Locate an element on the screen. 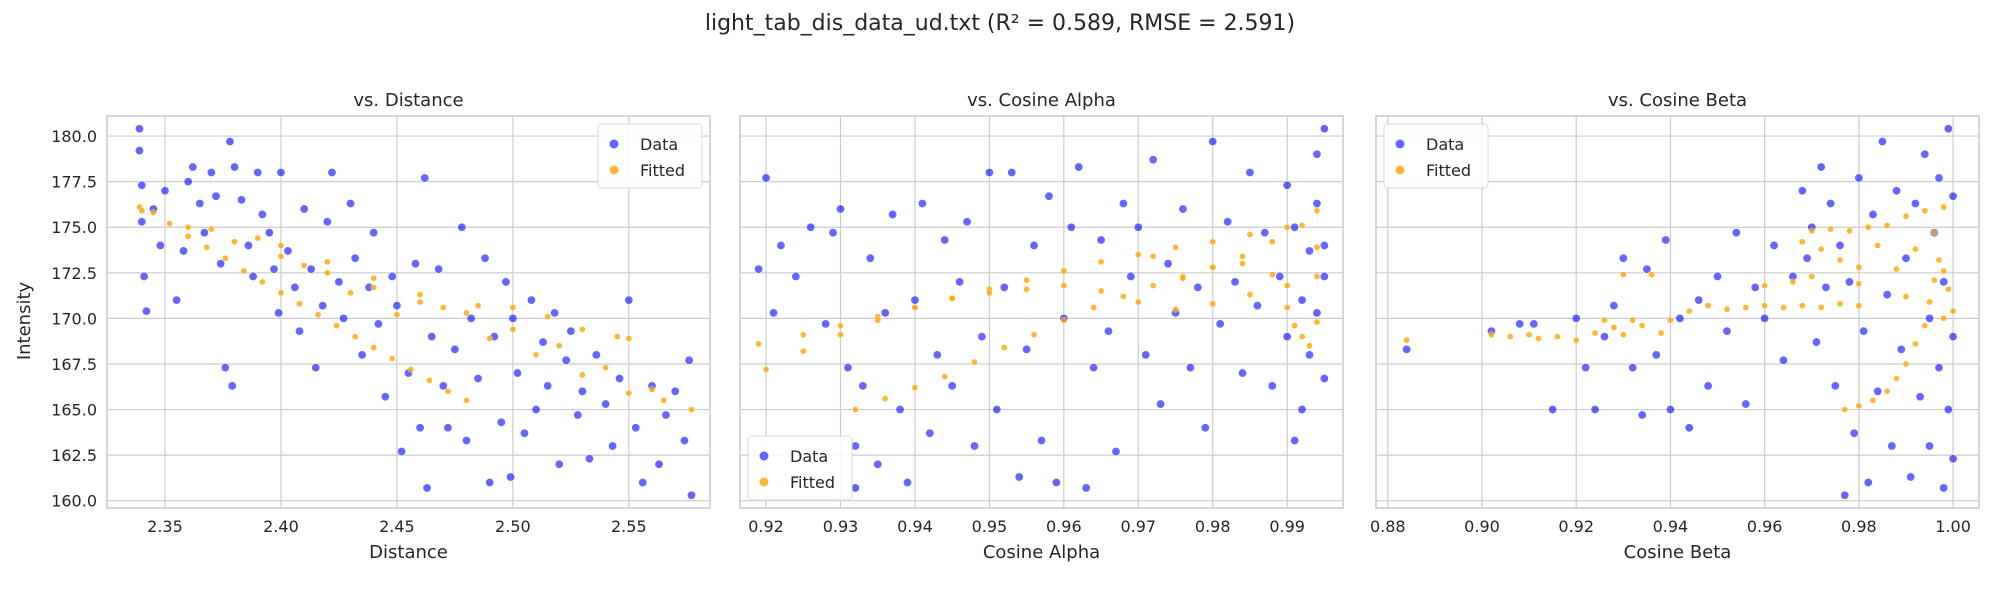  x-tick-label: 0.95 is located at coordinates (990, 526).